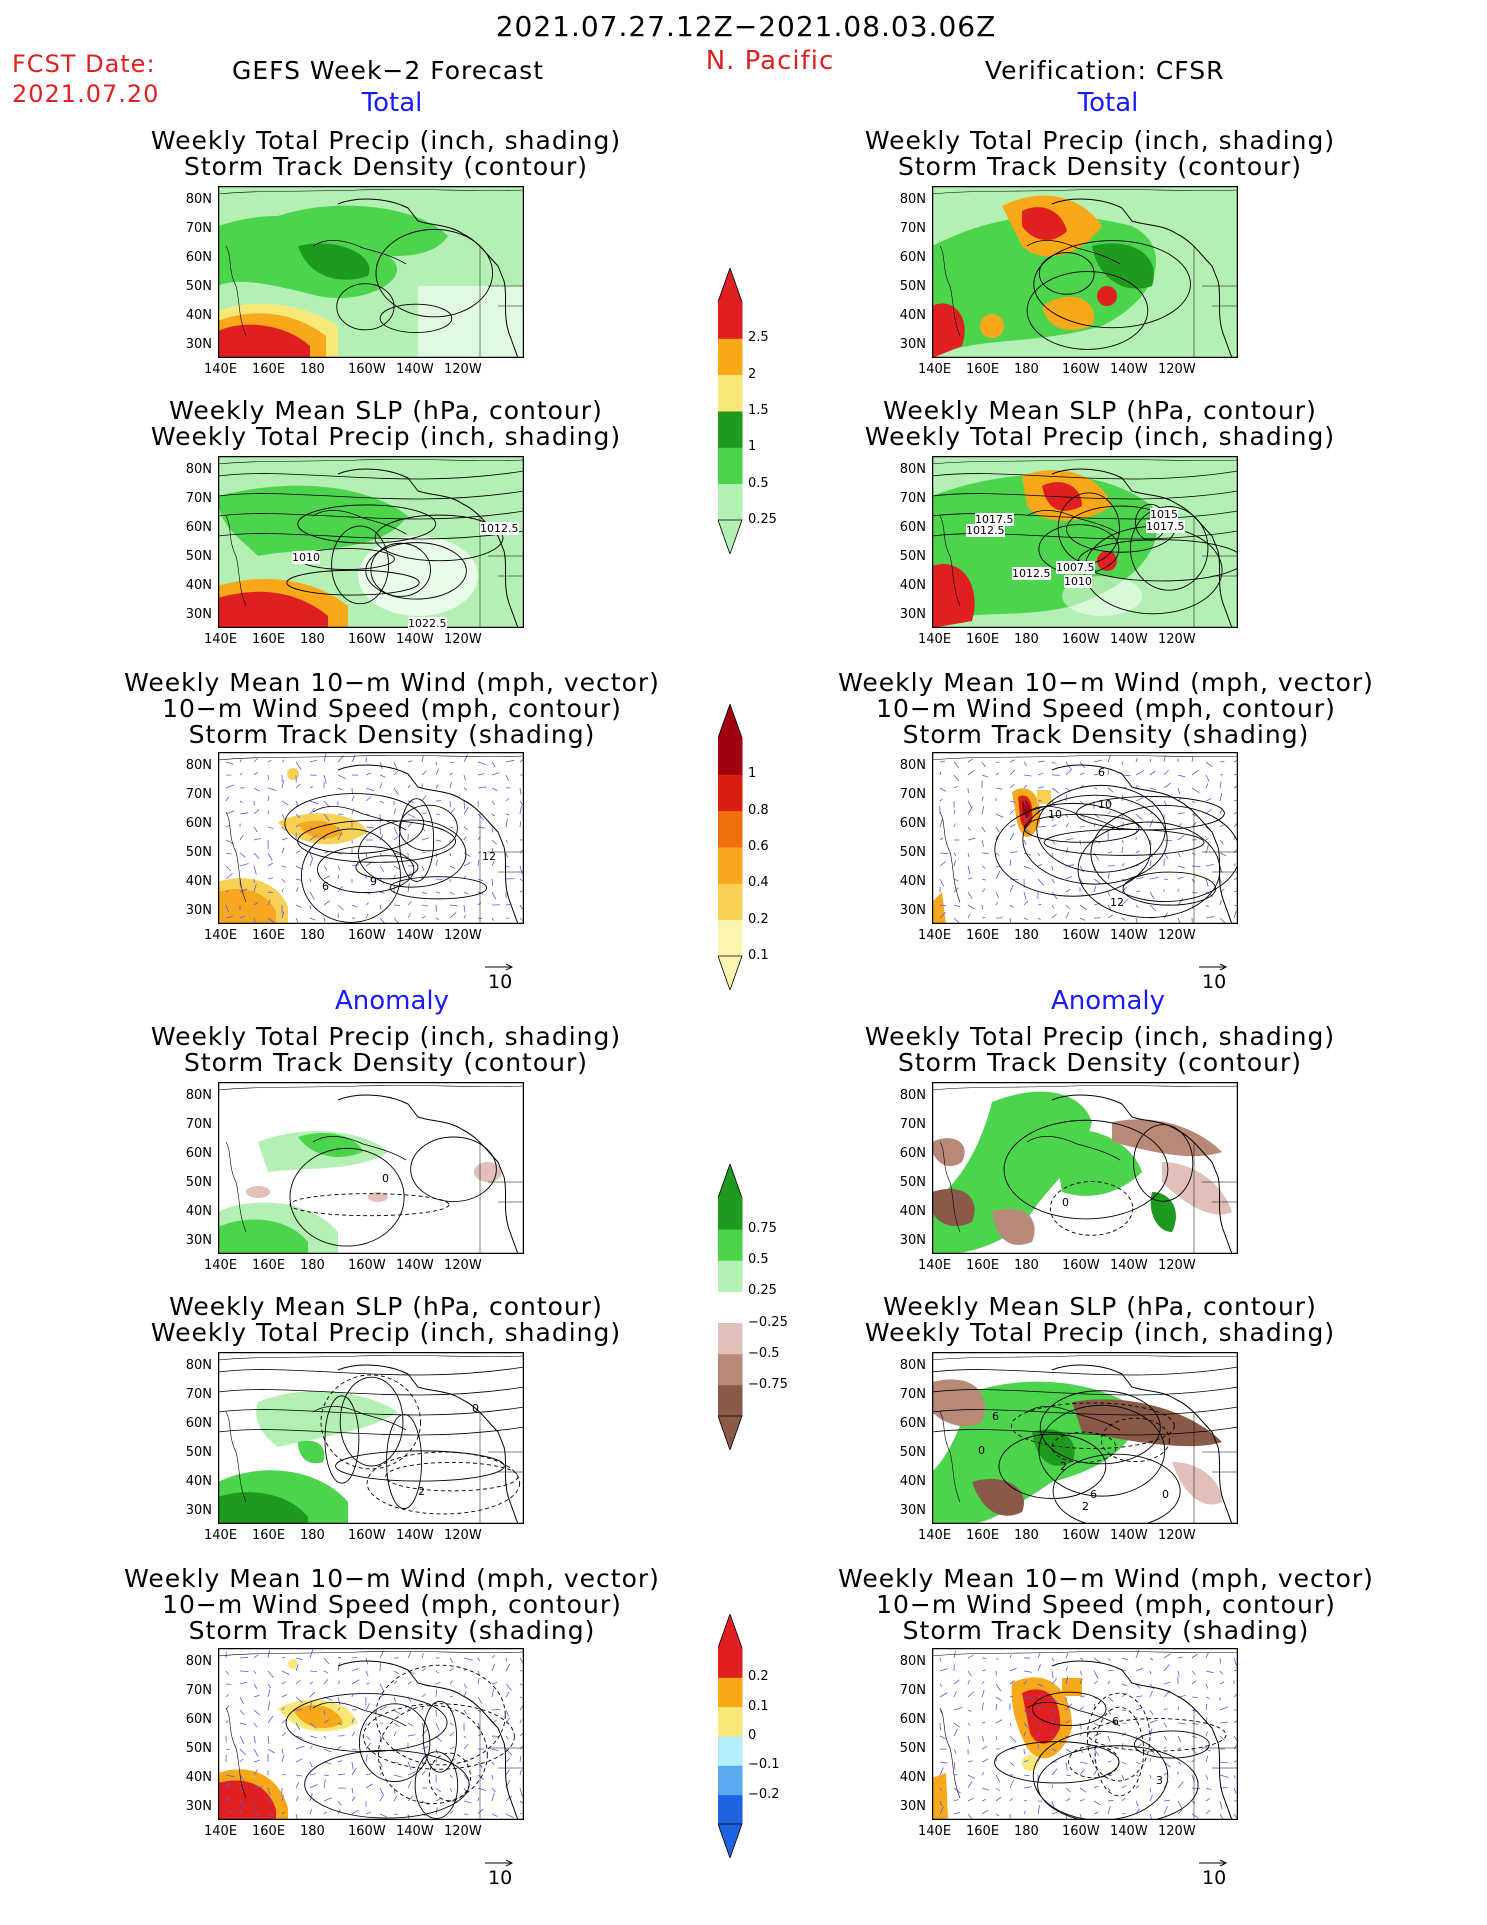  Describe the element at coordinates (746, 26) in the screenshot. I see `date-range: 2021.07.27.12Z−2021.08.03.06Z` at that location.